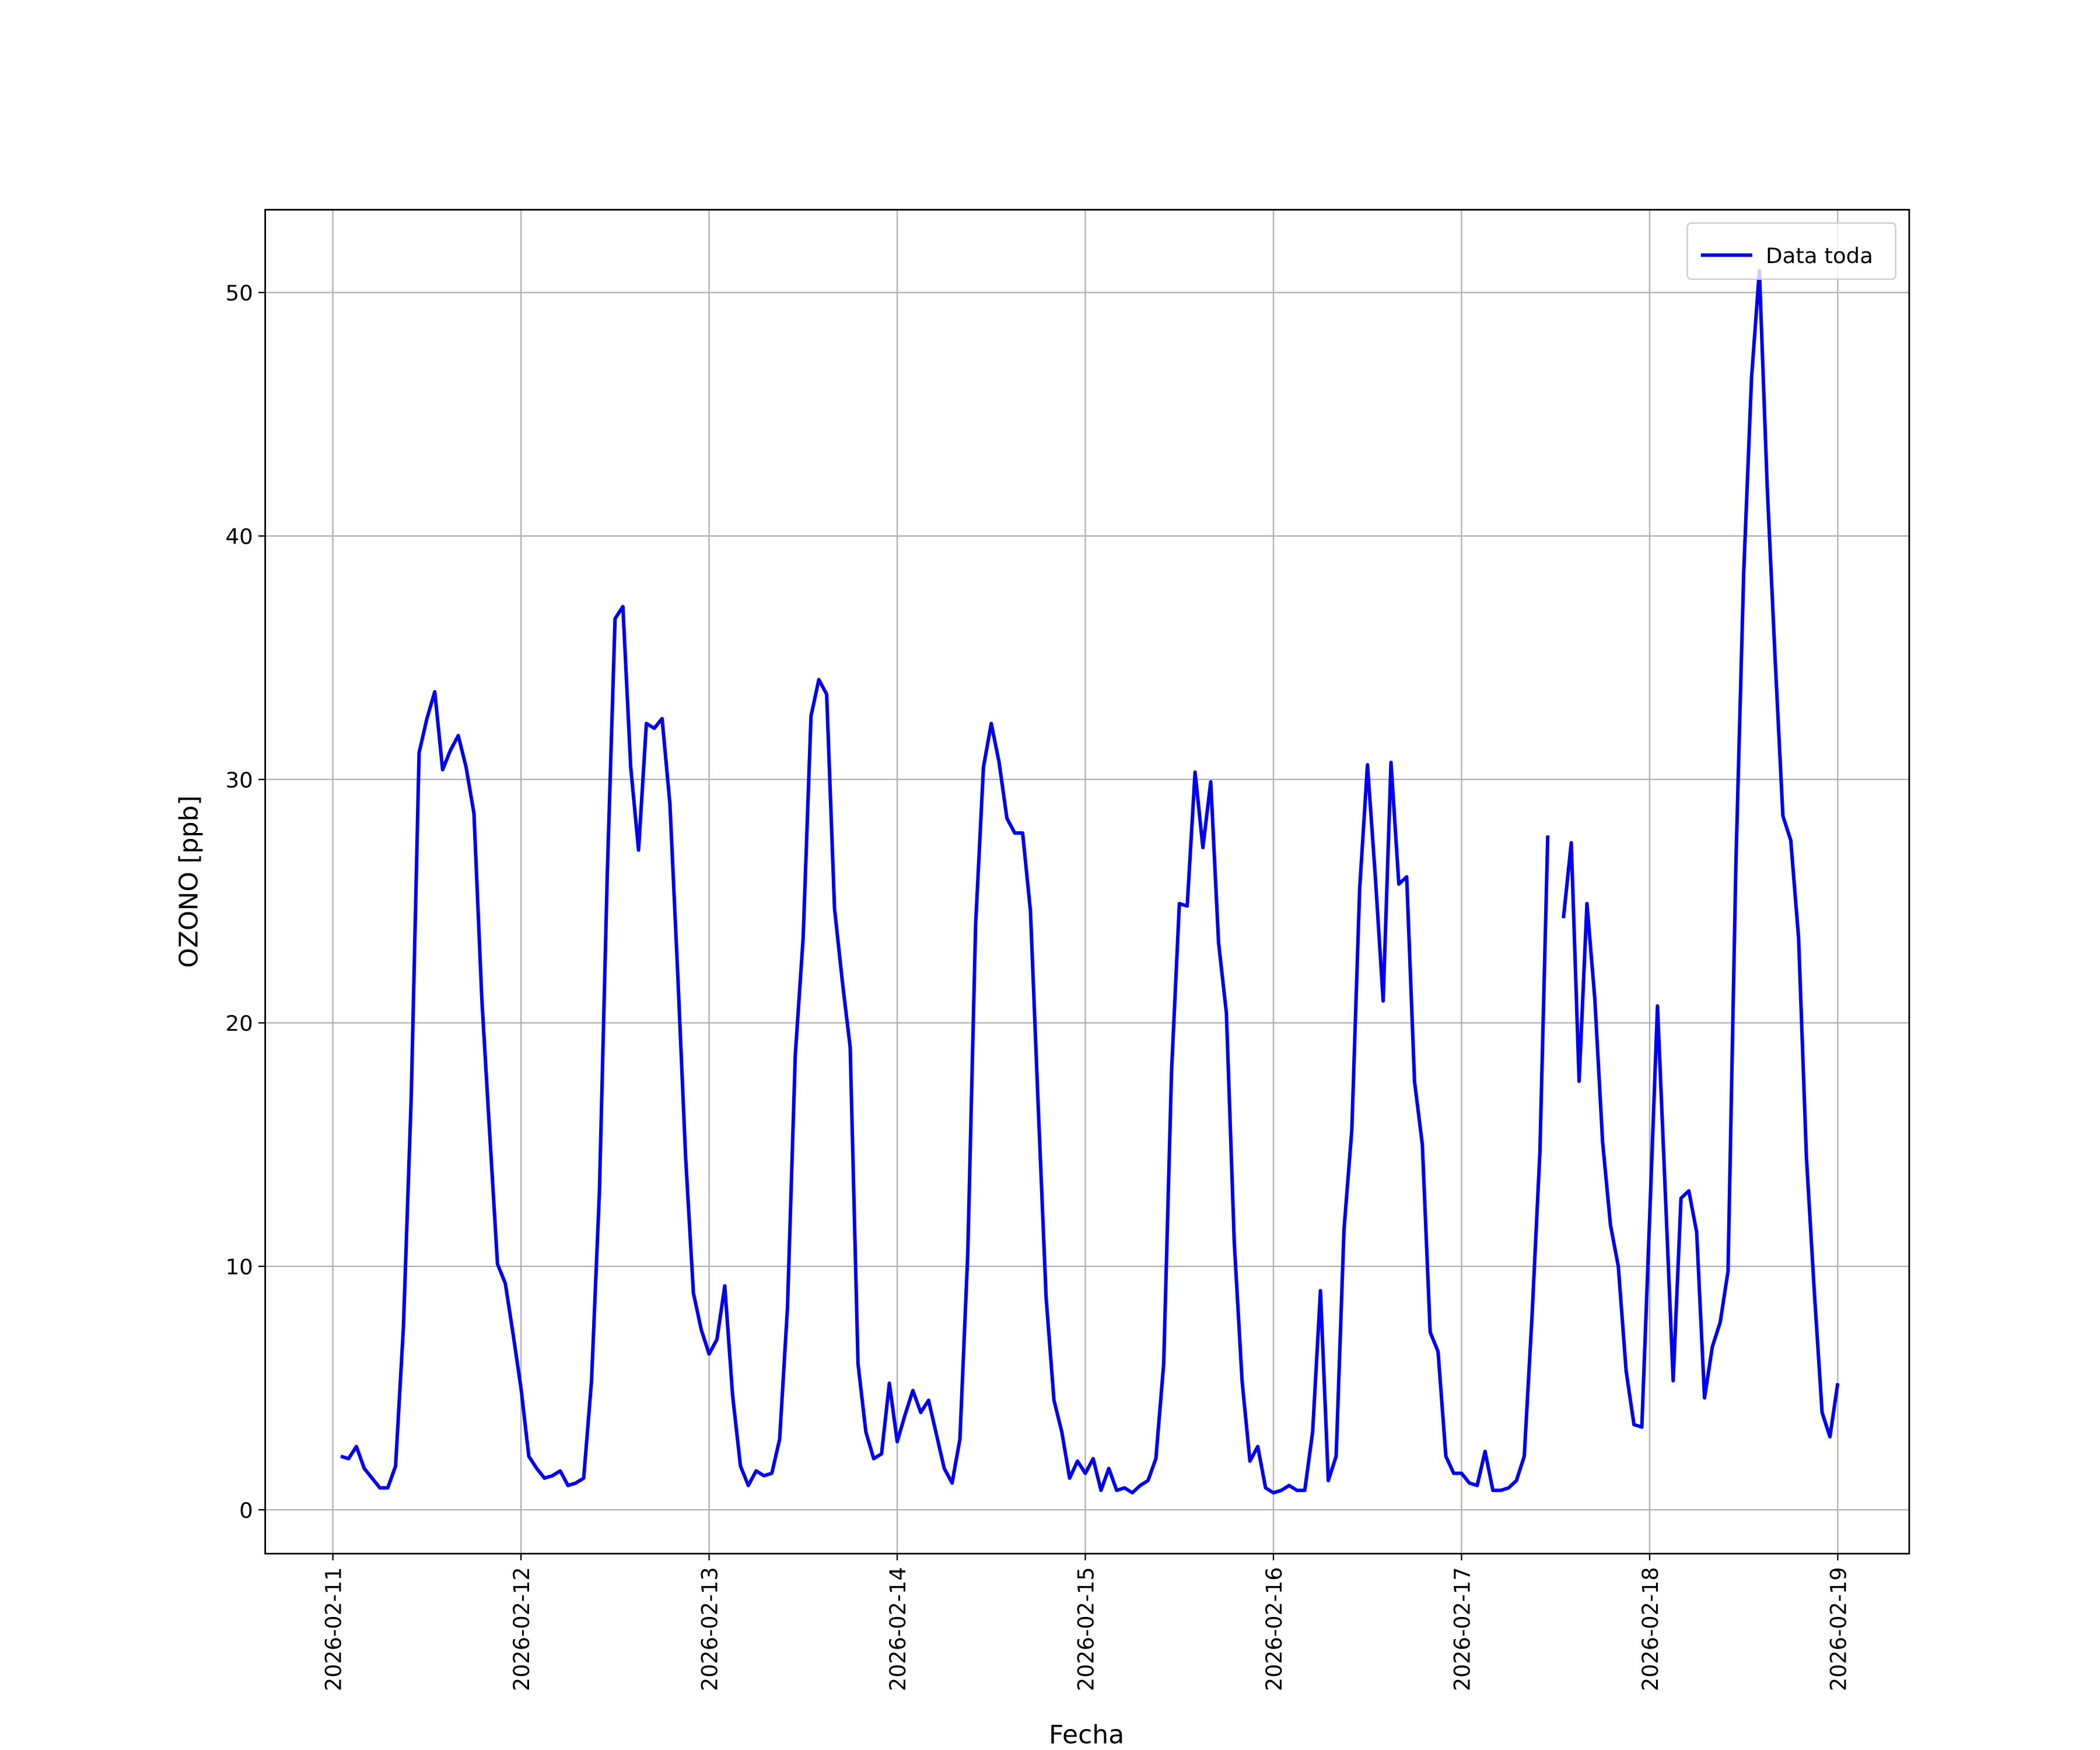  What do you see at coordinates (1085, 1629) in the screenshot?
I see `x-tick-label: 2026-02-15` at bounding box center [1085, 1629].